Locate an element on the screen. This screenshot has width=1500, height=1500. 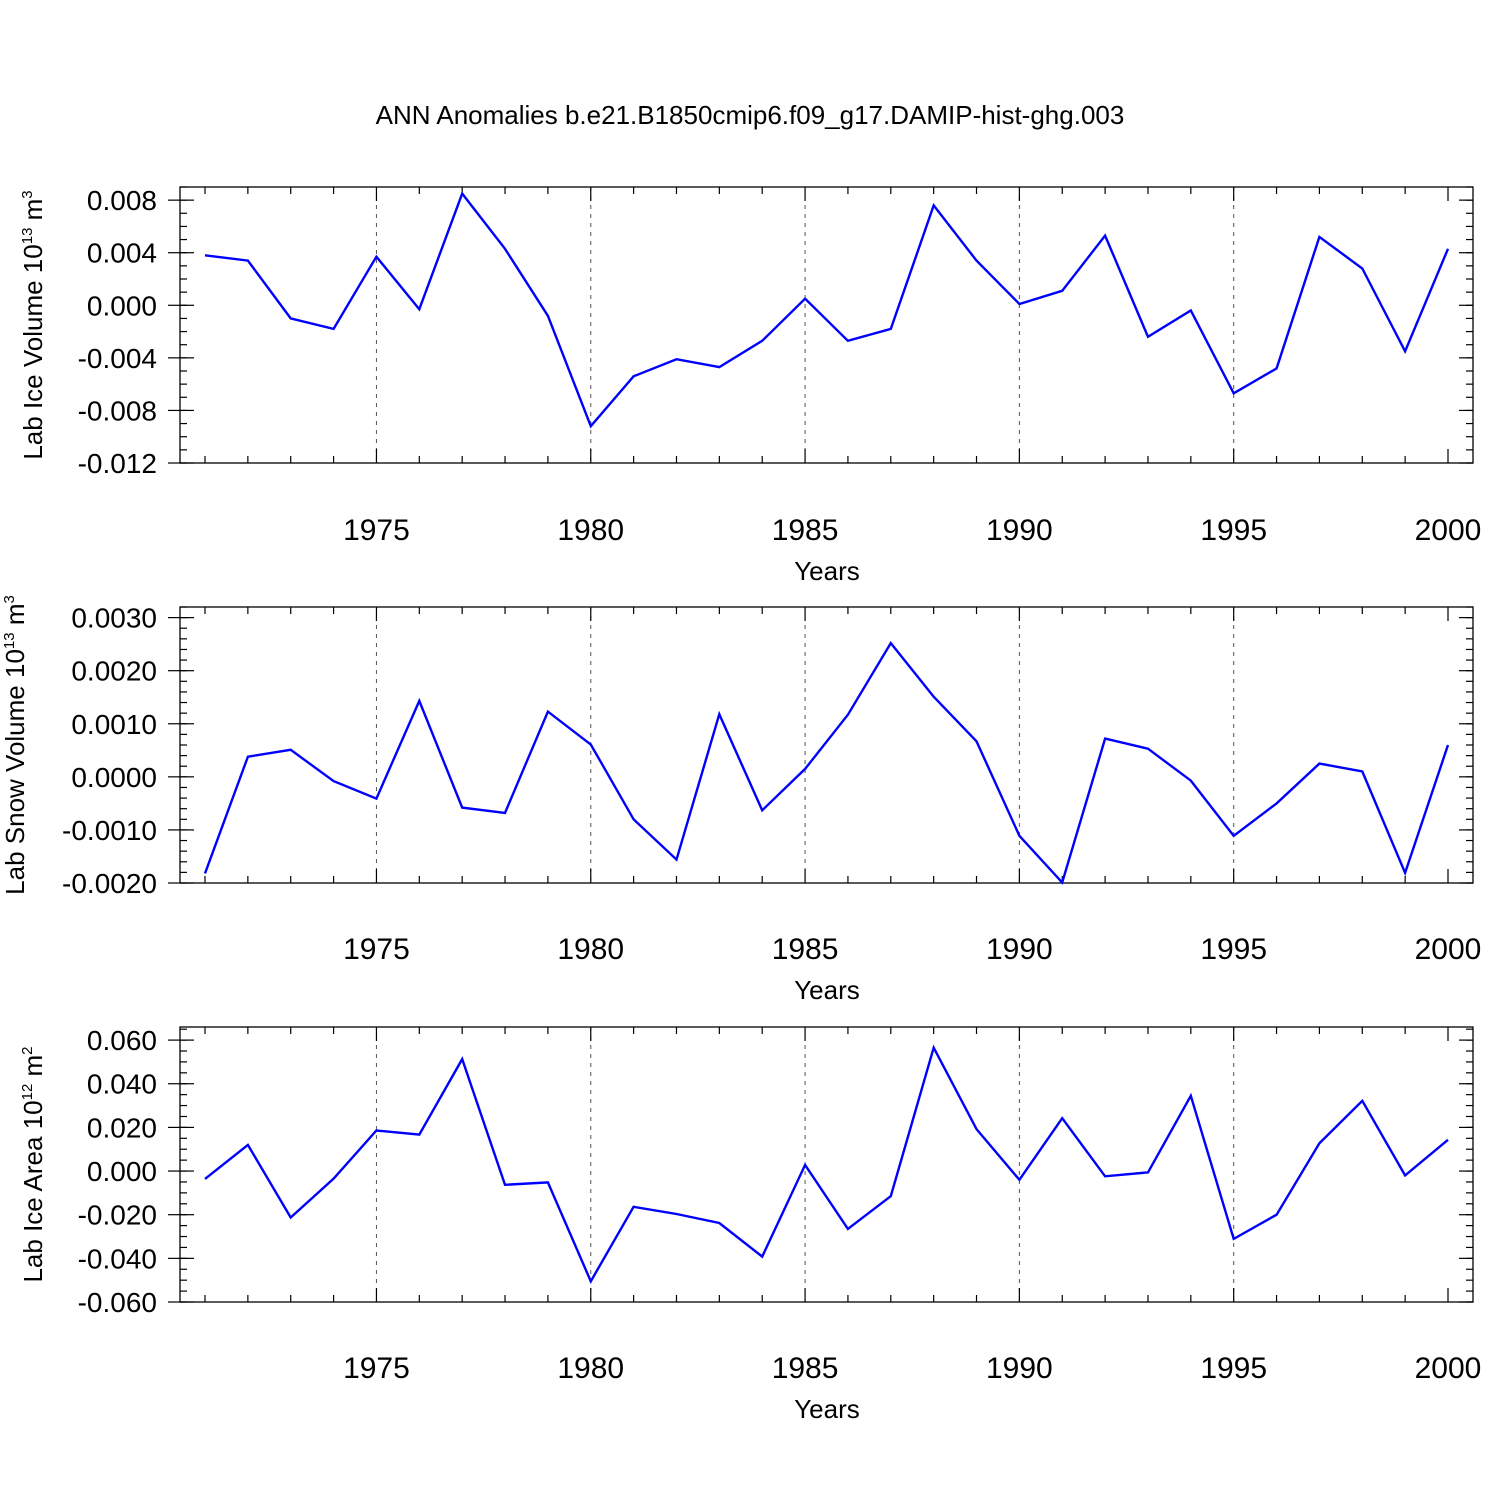
y-tick-label: 0.004 is located at coordinates (122, 253).